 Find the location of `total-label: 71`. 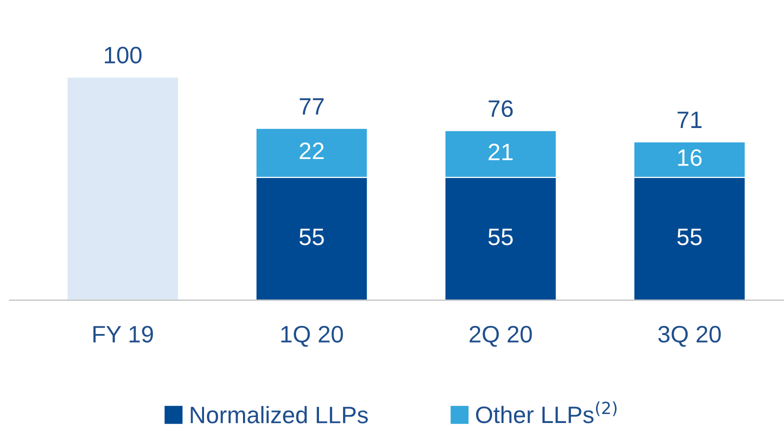

total-label: 71 is located at coordinates (690, 120).